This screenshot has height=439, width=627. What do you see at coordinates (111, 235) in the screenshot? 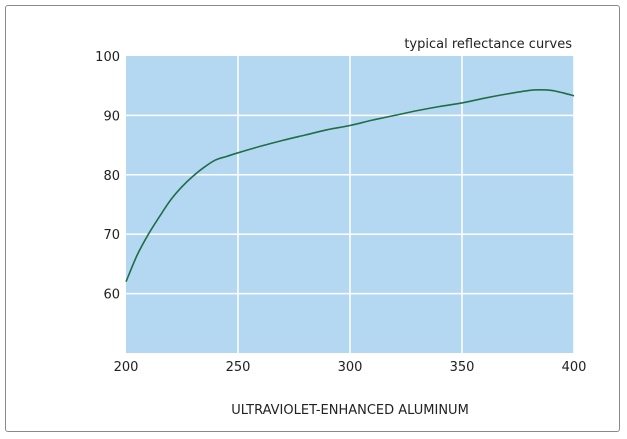
I see `y-tick-label: 70` at bounding box center [111, 235].